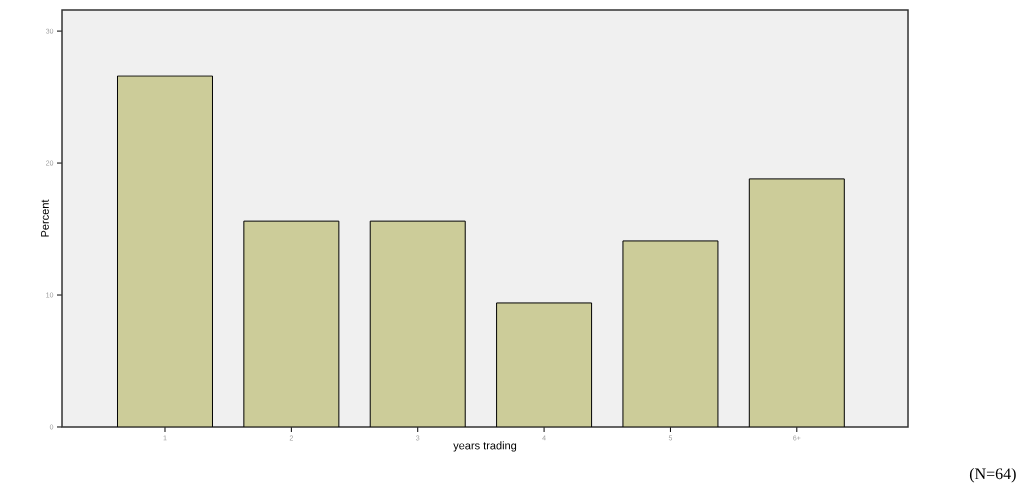 This screenshot has height=486, width=1025. Describe the element at coordinates (45, 218) in the screenshot. I see `y-axis-title: Percent` at that location.